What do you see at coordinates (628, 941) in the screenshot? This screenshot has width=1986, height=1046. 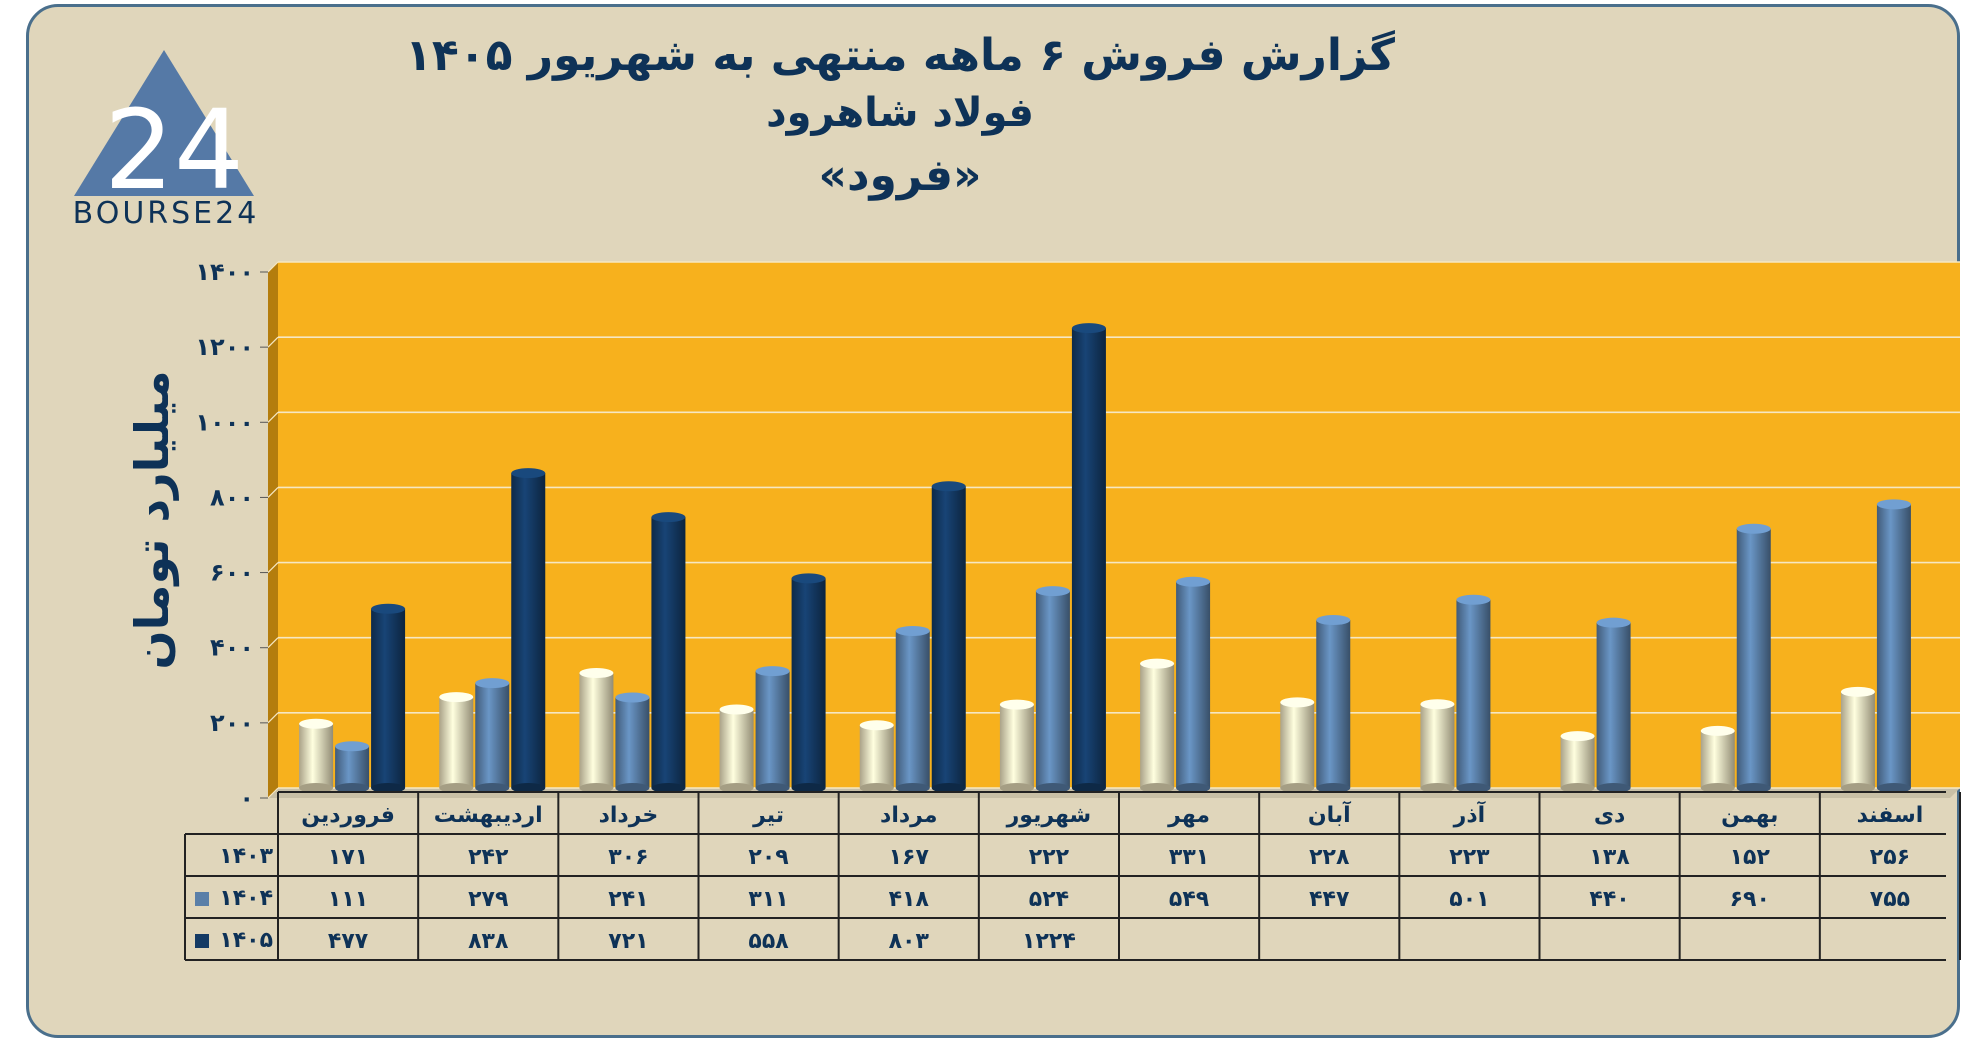 I see `data-label: ۷۲۱` at bounding box center [628, 941].